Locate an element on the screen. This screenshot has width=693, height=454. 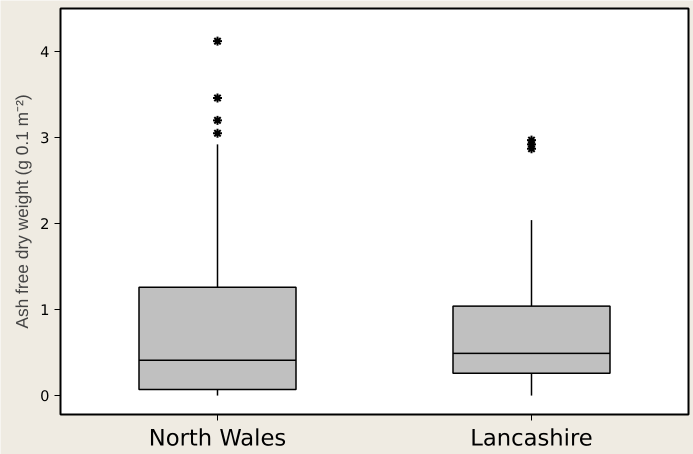
x-tick-label: North Wales is located at coordinates (217, 439).